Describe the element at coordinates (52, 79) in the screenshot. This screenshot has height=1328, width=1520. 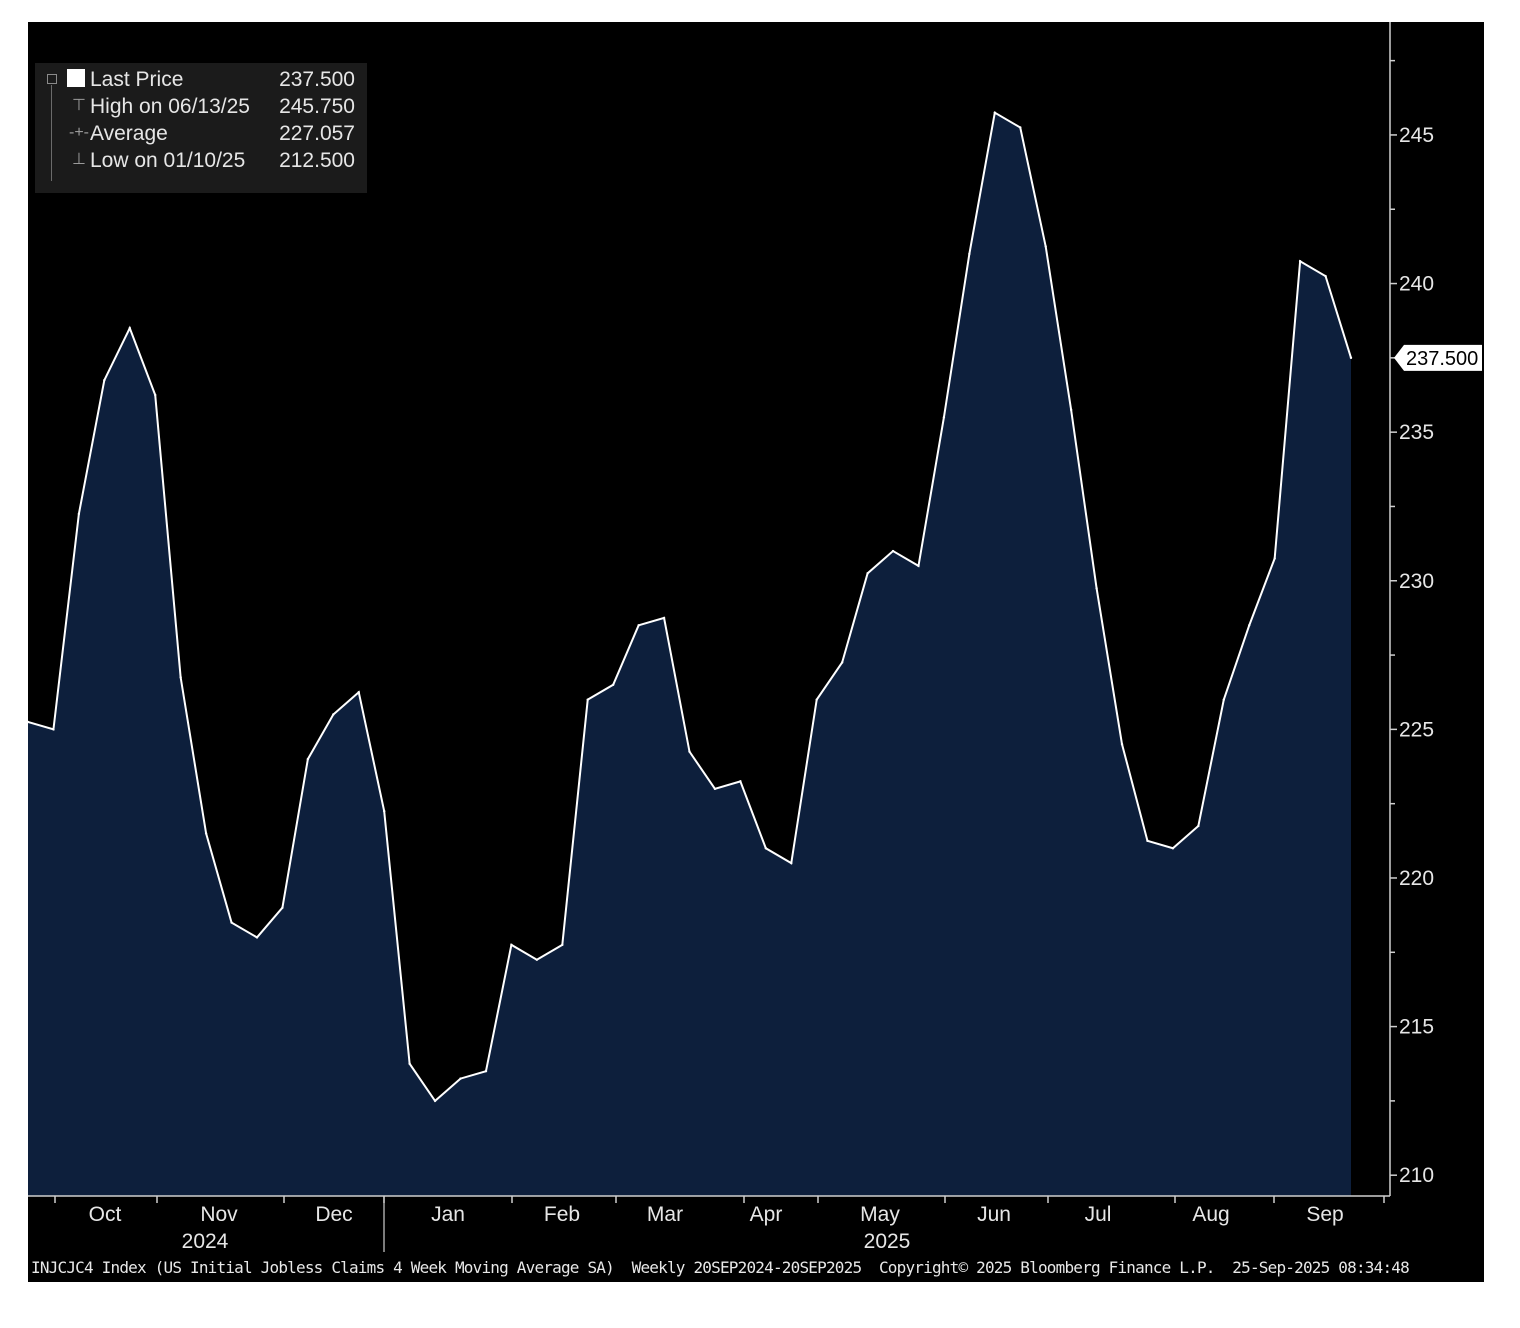
I see `collapse-toggle-icon` at that location.